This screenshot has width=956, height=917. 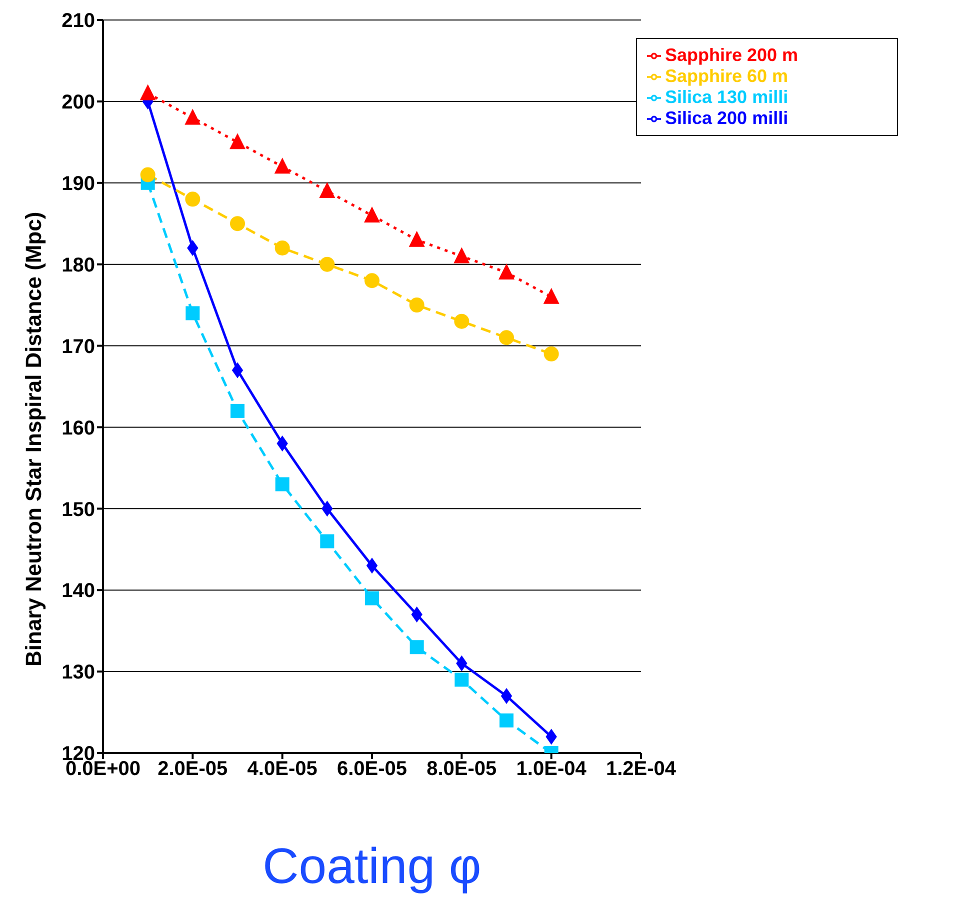 What do you see at coordinates (78, 509) in the screenshot?
I see `y-tick-label: 150` at bounding box center [78, 509].